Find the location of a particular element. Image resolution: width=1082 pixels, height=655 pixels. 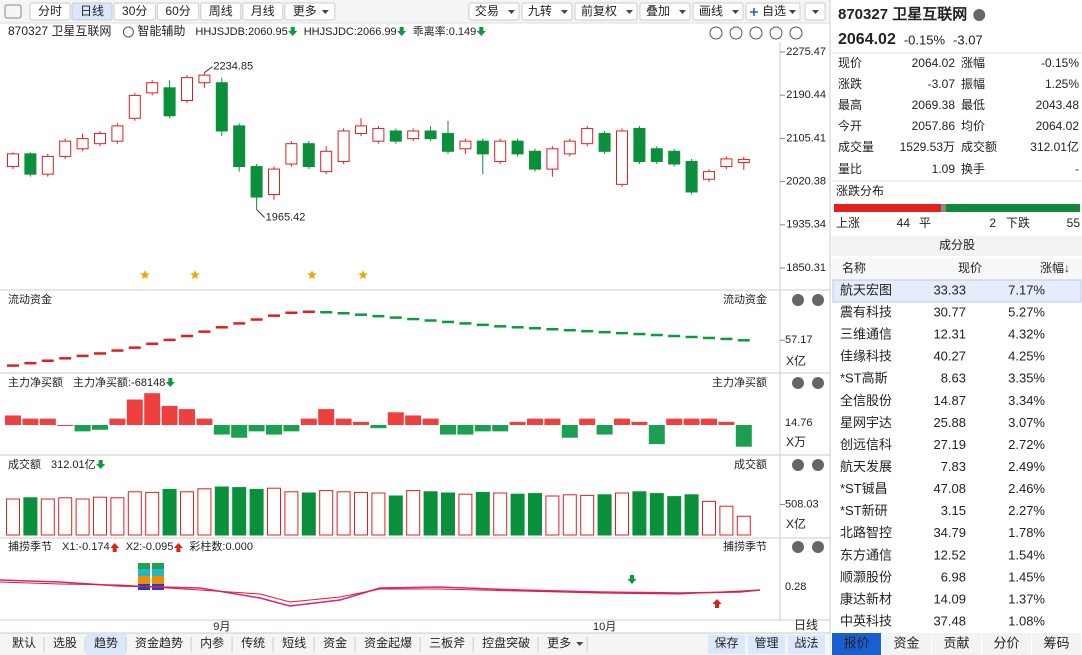

bottom-tab-label: 短线 is located at coordinates (294, 643).